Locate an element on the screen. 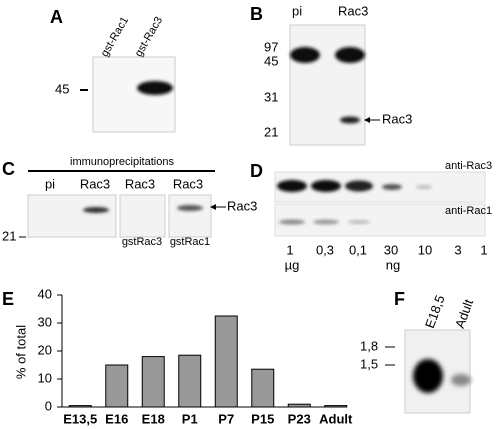  y-tick-label: 0 is located at coordinates (48, 405).